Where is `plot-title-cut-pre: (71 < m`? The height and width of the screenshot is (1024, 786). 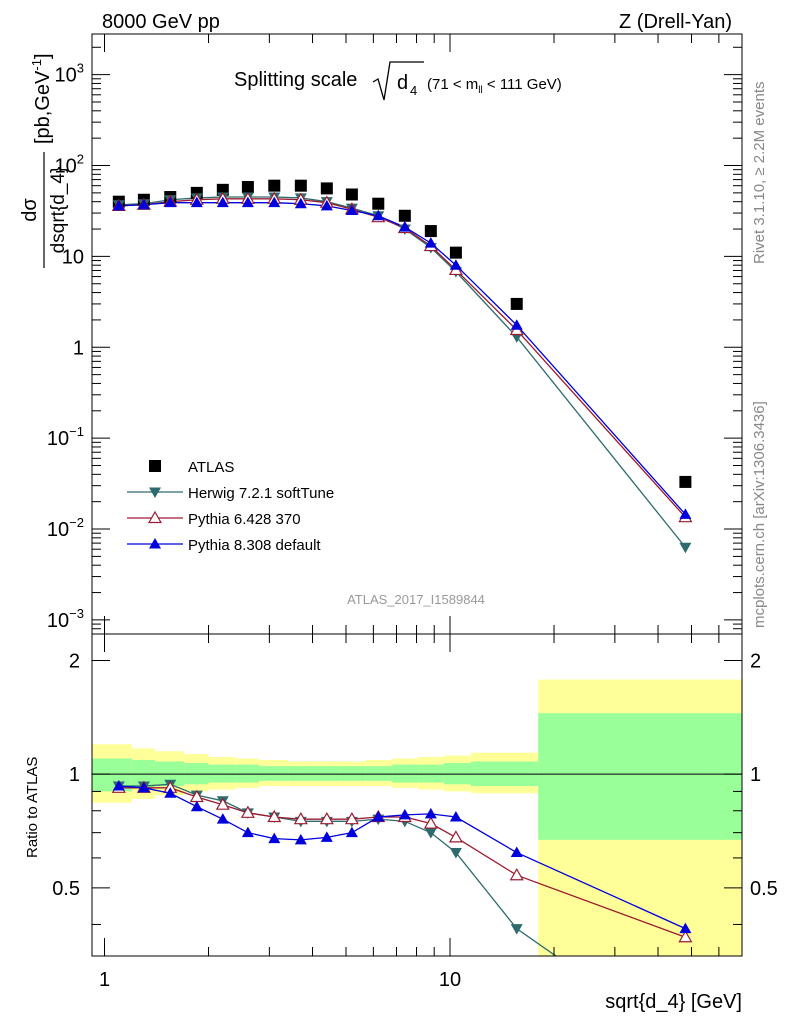
plot-title-cut-pre: (71 < m is located at coordinates (452, 84).